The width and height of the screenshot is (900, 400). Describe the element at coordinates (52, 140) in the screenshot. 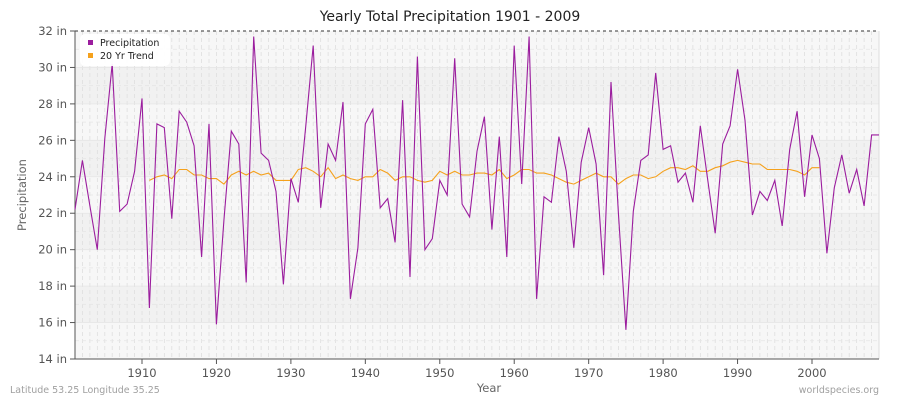

I see `y-tick-label: 26 in` at that location.